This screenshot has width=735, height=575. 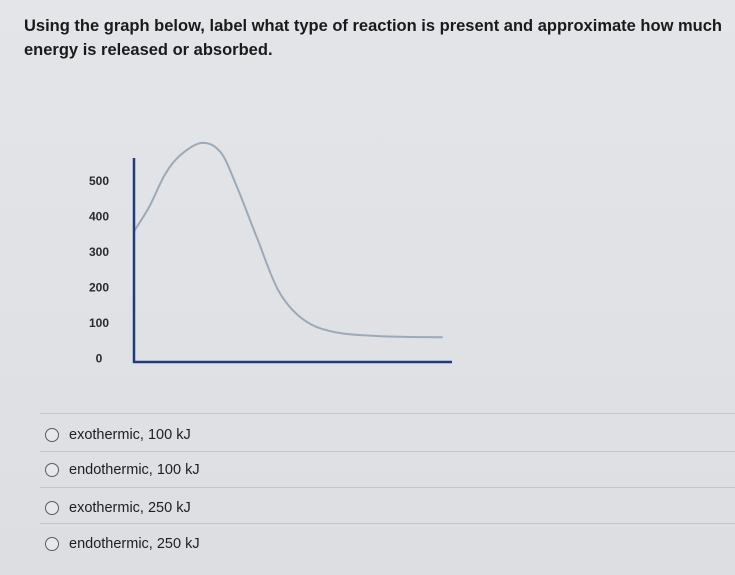 I want to click on option-endothermic-100: endothermic, 100 kJ, so click(x=122, y=470).